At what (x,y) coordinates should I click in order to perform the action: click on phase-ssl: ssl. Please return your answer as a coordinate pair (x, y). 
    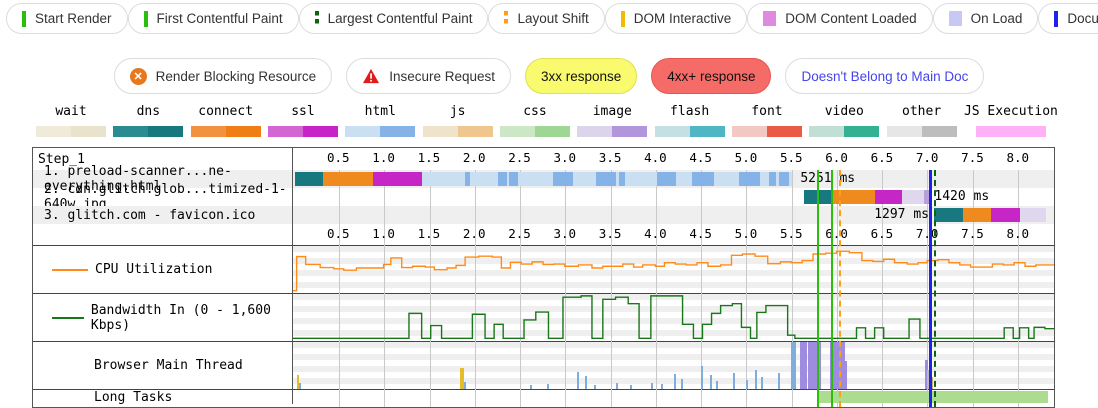
    Looking at the image, I should click on (302, 120).